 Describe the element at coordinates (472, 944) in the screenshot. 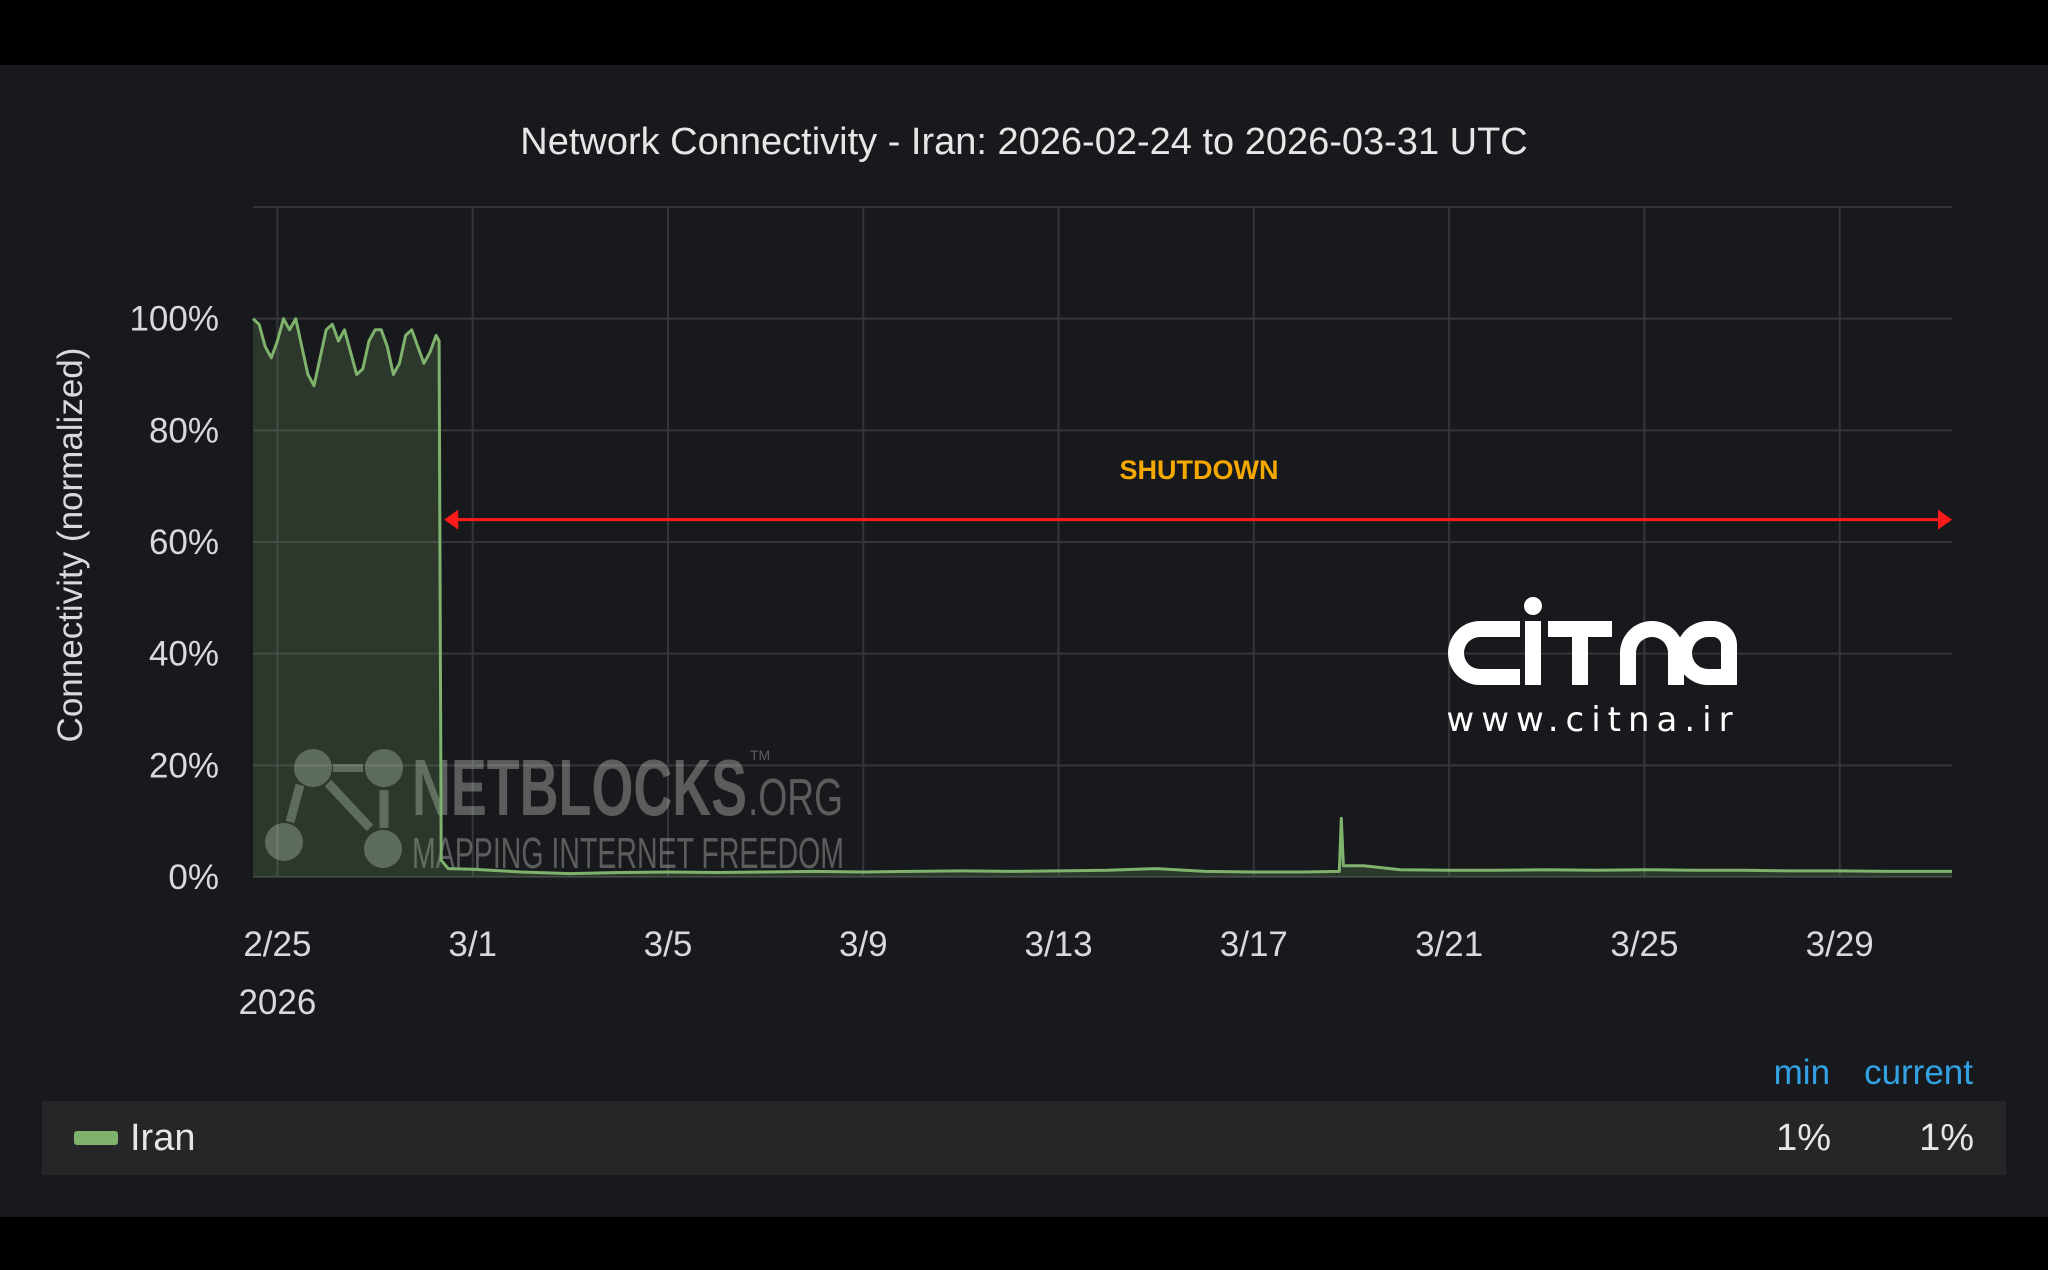

I see `x-tick-label: 3/1` at that location.